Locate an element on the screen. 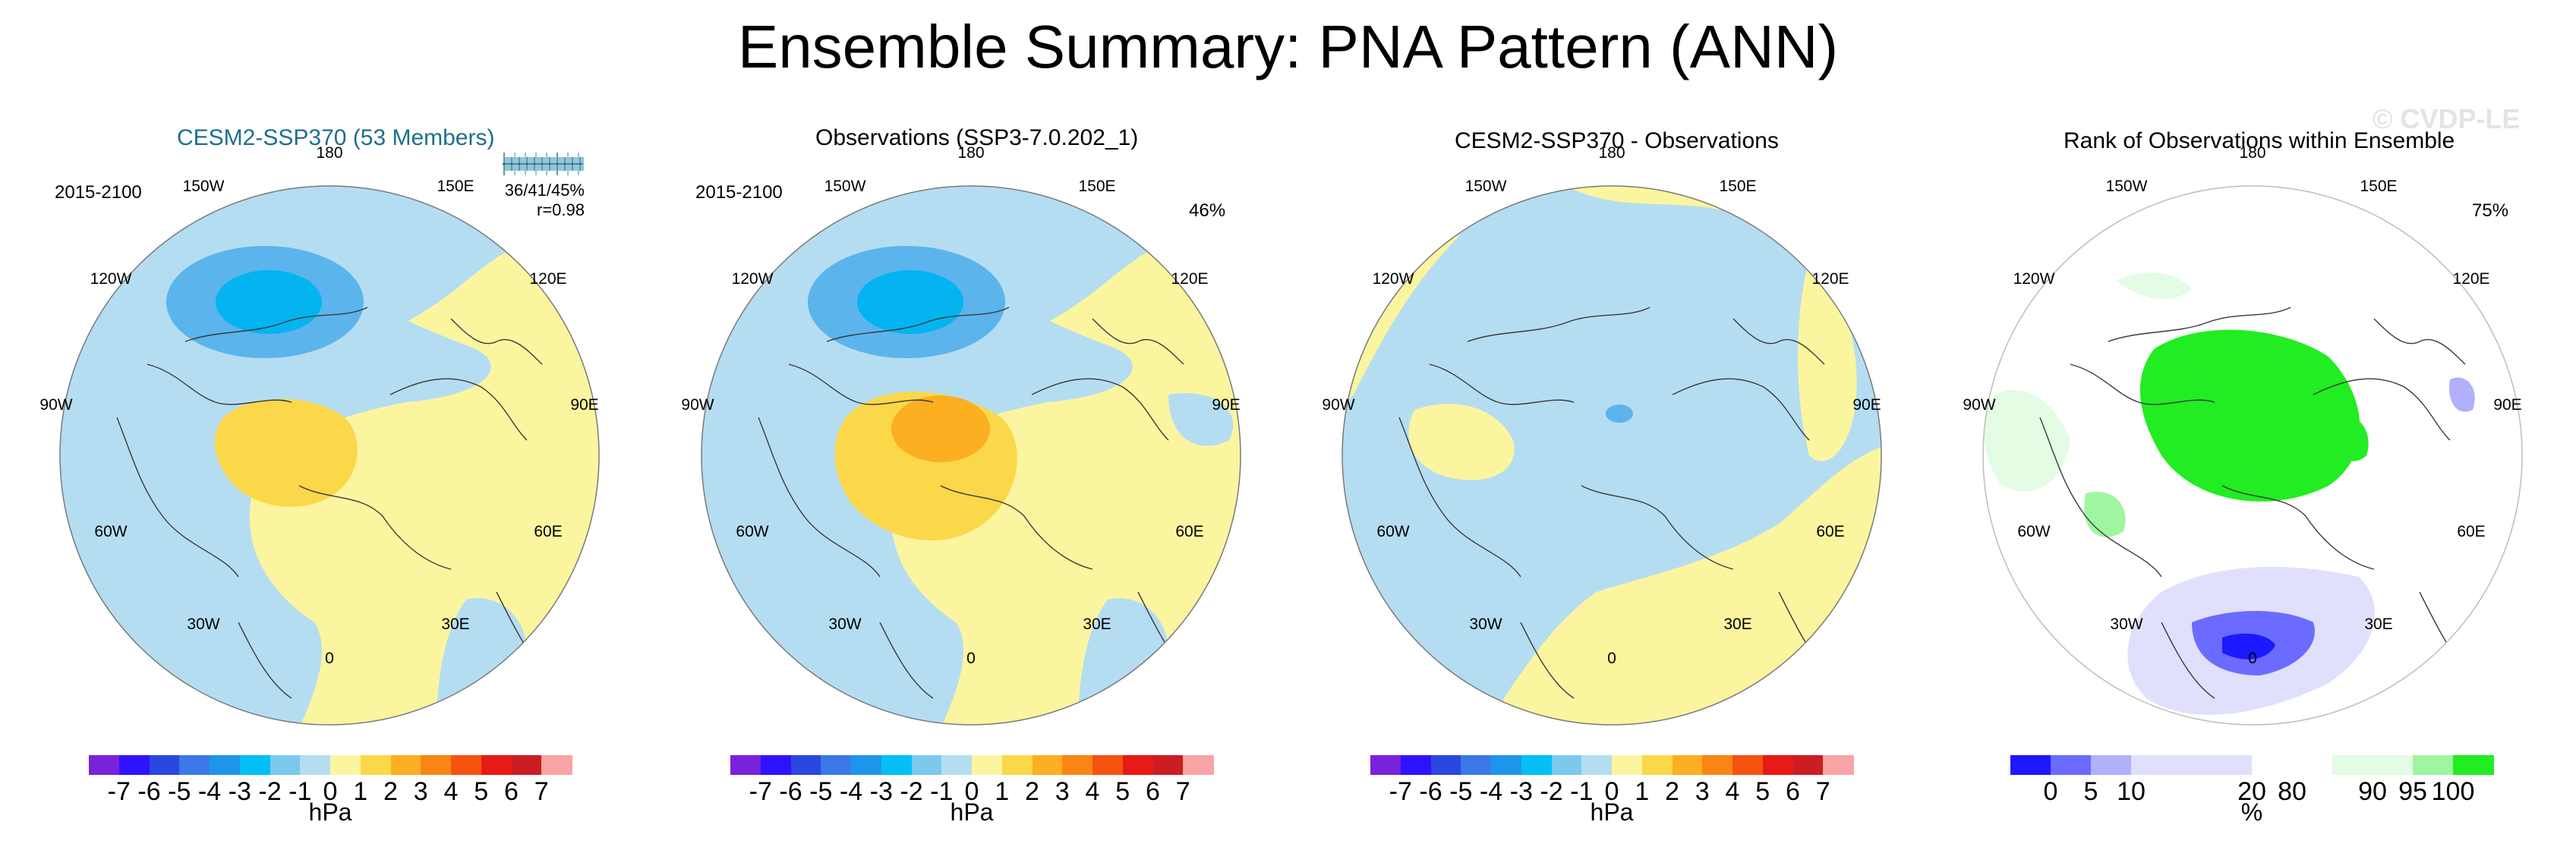  colorbar-tick: -1 is located at coordinates (942, 791).